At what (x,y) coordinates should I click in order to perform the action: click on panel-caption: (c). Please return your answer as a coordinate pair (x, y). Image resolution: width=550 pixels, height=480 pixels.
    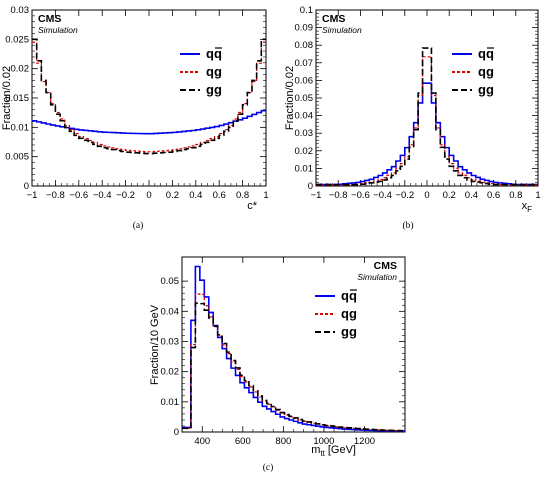
    Looking at the image, I should click on (268, 467).